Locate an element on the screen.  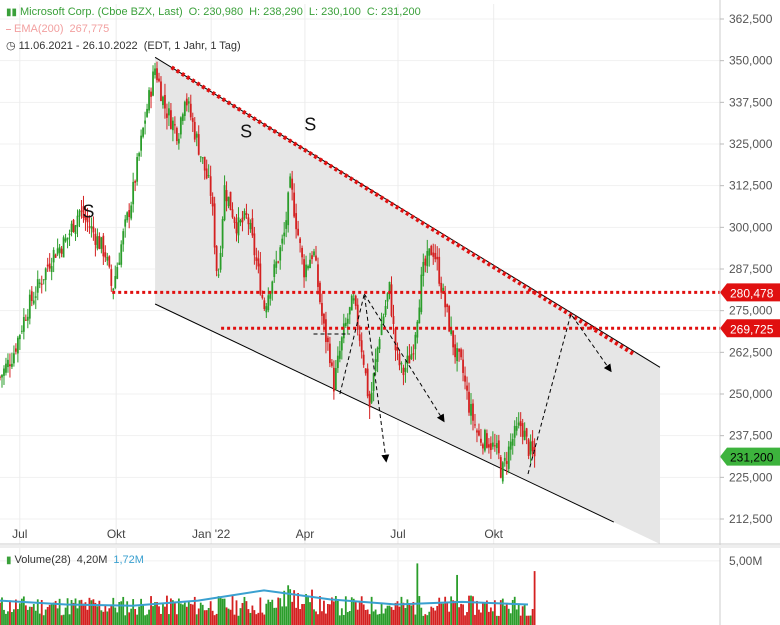
y-tick-label: 212,500 is located at coordinates (751, 519).